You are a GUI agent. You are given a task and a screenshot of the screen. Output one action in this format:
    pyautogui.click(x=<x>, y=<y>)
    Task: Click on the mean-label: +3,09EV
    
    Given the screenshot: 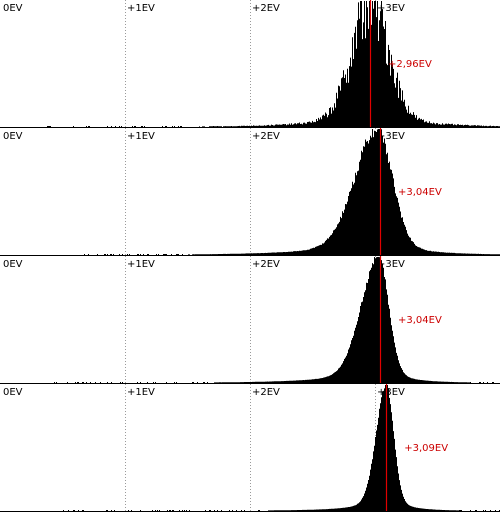 What is the action you would take?
    pyautogui.click(x=426, y=448)
    